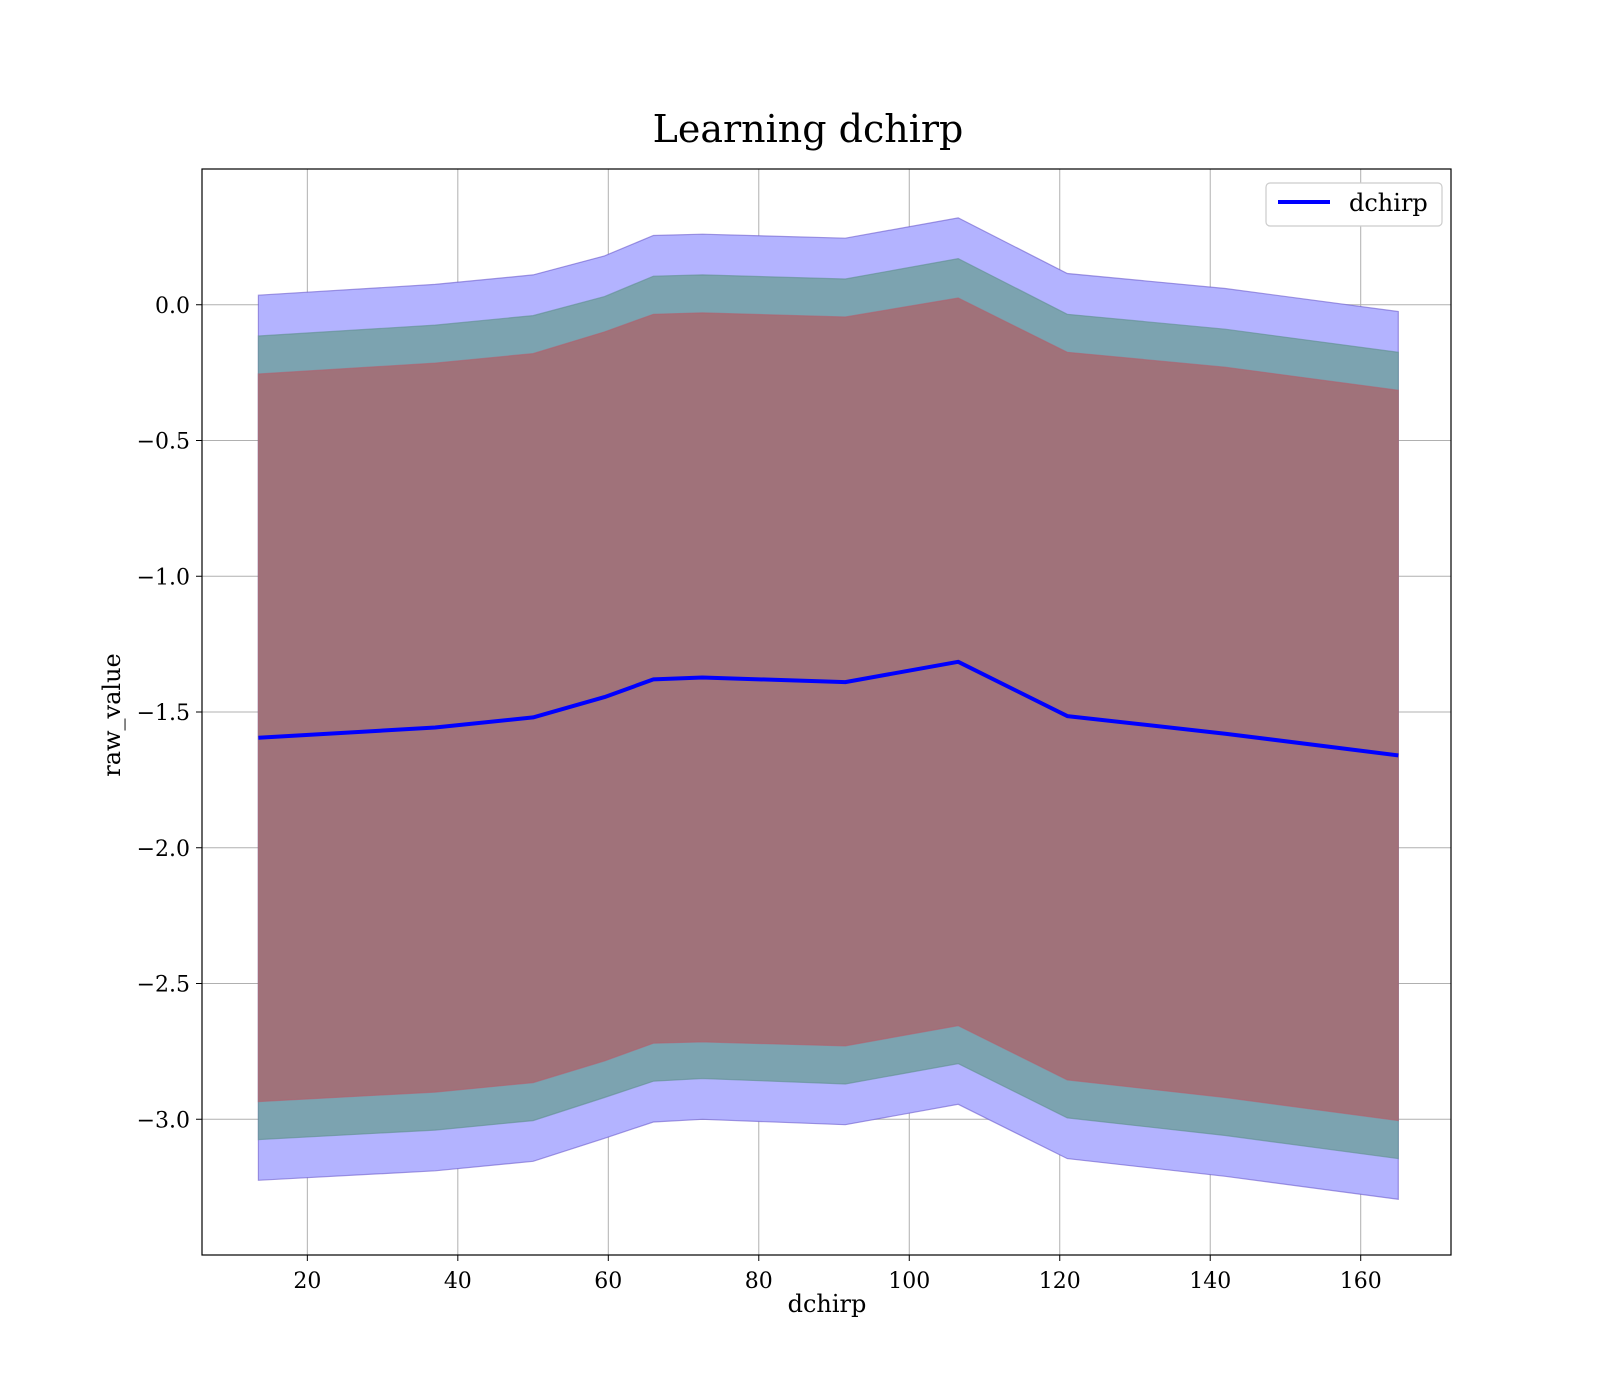  What do you see at coordinates (1361, 1281) in the screenshot?
I see `x-tick-label: 160` at bounding box center [1361, 1281].